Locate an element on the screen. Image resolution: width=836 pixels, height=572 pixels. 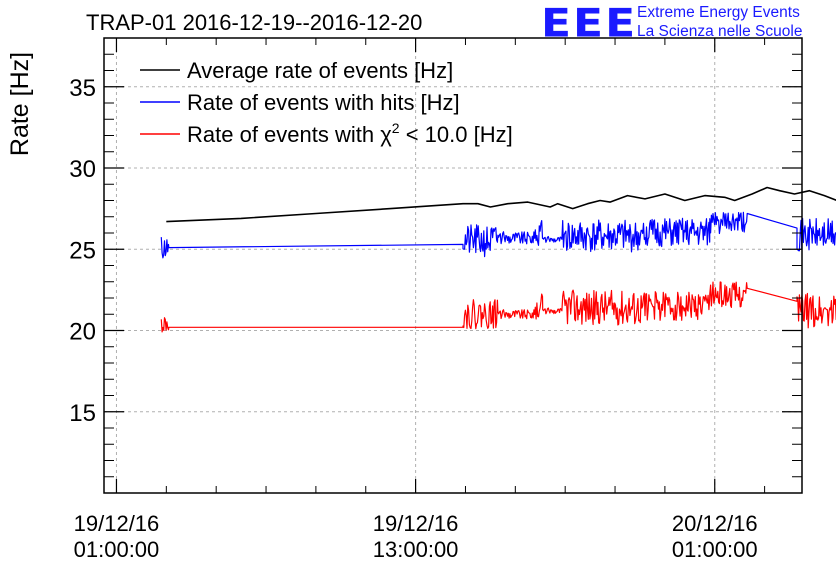
y-tick-label: 30 is located at coordinates (82, 169).